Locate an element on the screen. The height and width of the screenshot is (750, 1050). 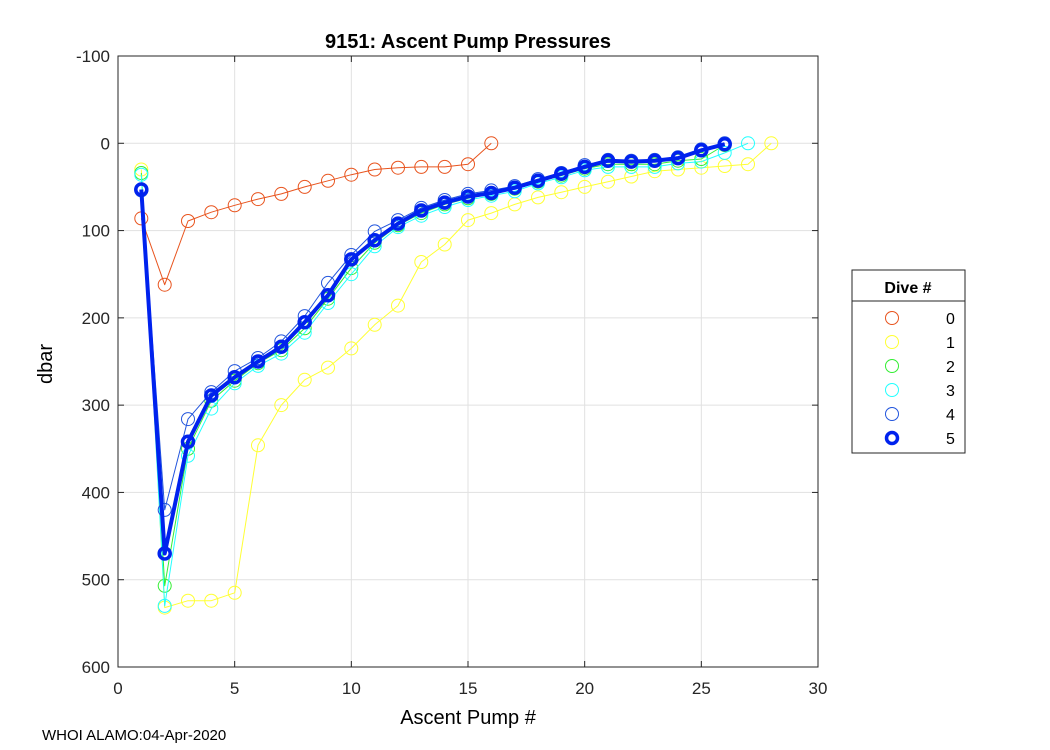
x-tick-label: 10 is located at coordinates (351, 688).